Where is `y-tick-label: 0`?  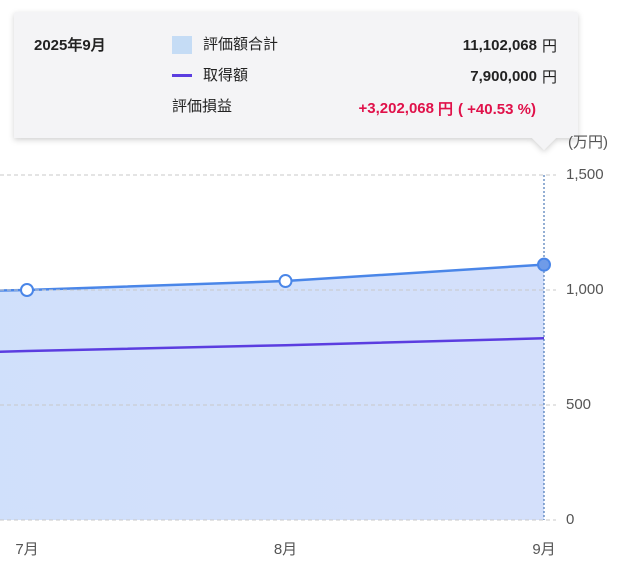 y-tick-label: 0 is located at coordinates (570, 519).